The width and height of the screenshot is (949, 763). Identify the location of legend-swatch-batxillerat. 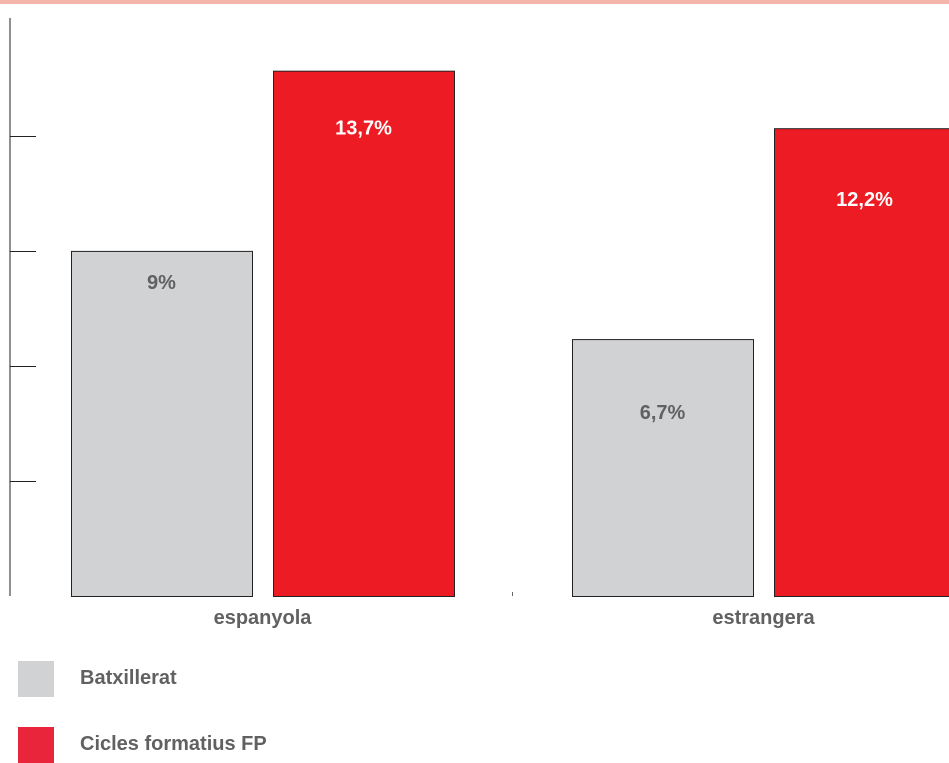
(36, 679).